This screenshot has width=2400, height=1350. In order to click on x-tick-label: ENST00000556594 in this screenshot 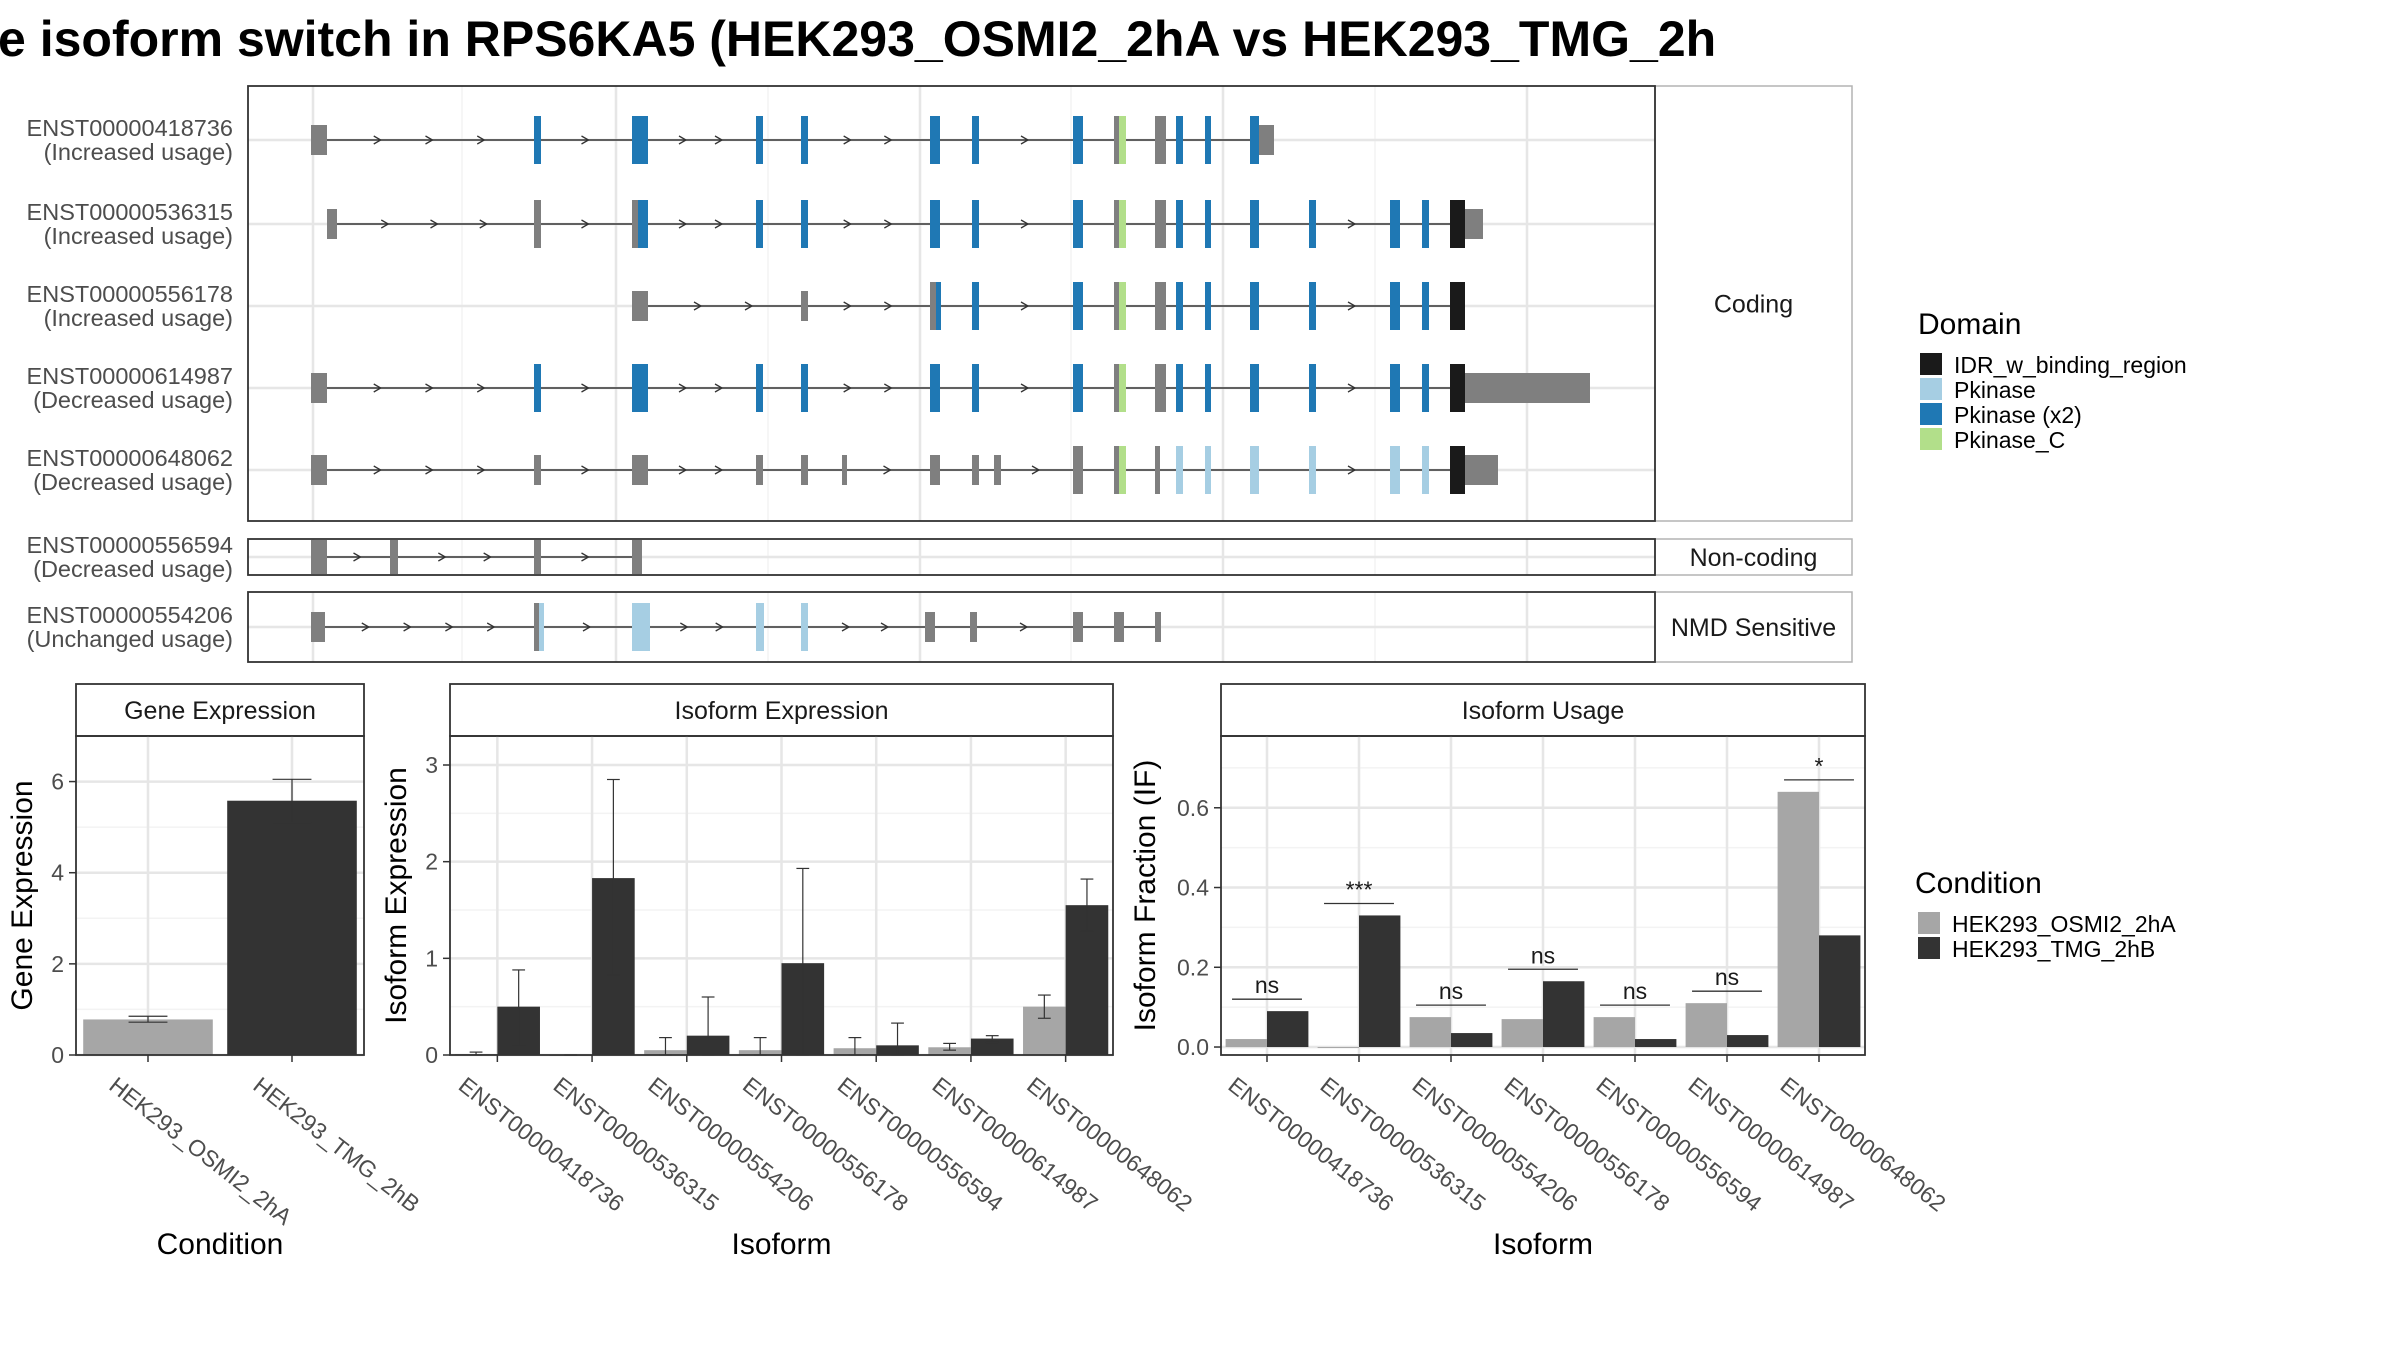, I will do `click(920, 1144)`.